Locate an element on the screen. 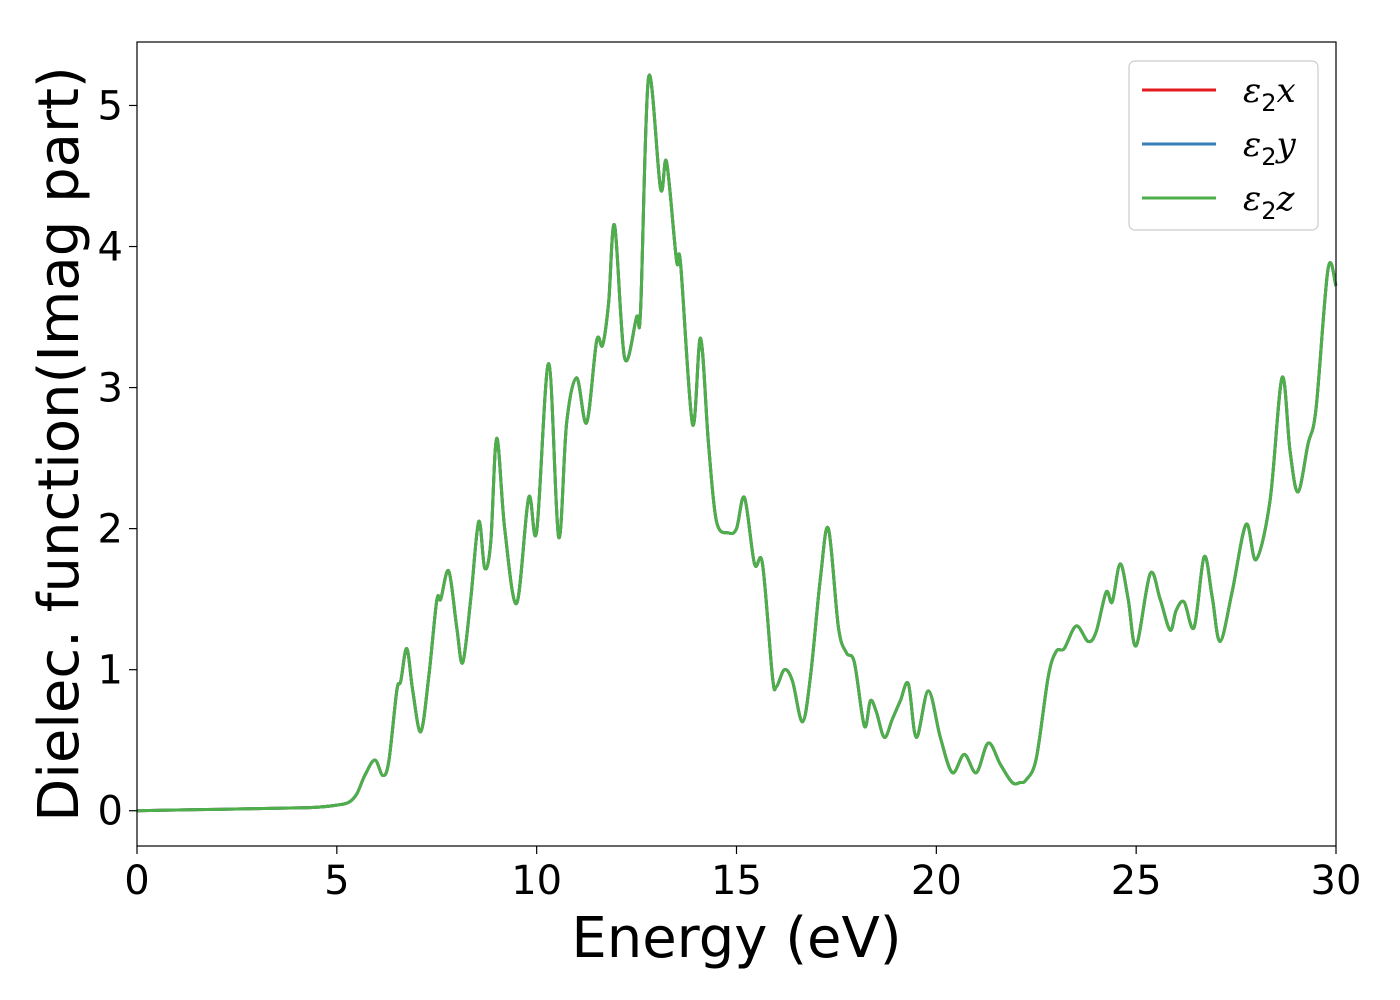 This screenshot has height=1000, width=1400. x-tick-label: 10 is located at coordinates (536, 881).